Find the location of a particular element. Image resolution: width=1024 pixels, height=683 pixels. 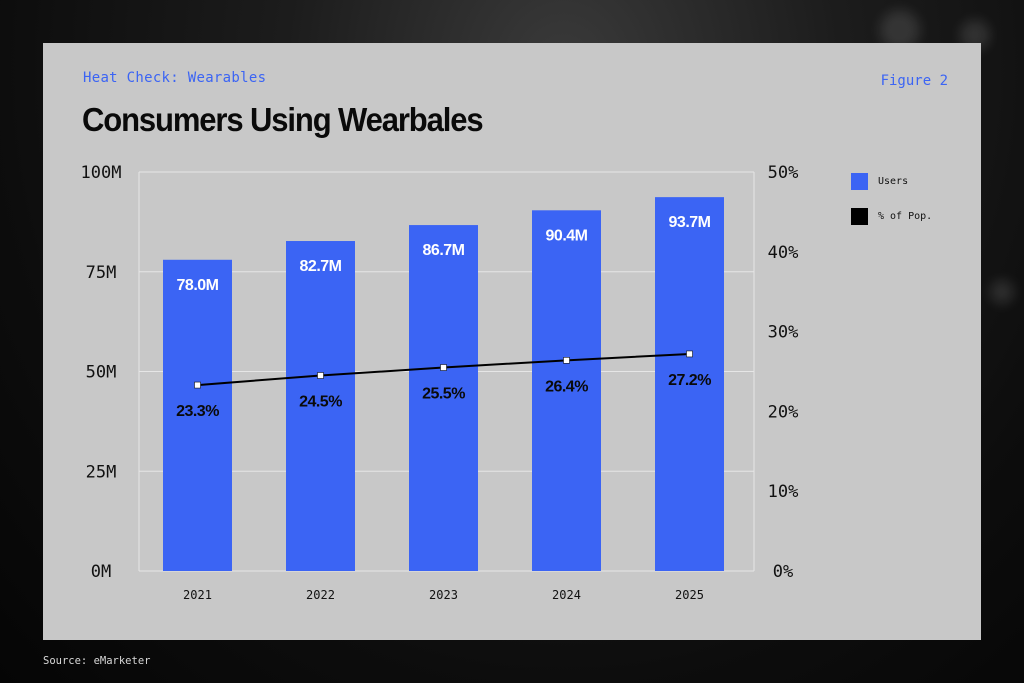

line-value-label: 27.2% is located at coordinates (689, 380).